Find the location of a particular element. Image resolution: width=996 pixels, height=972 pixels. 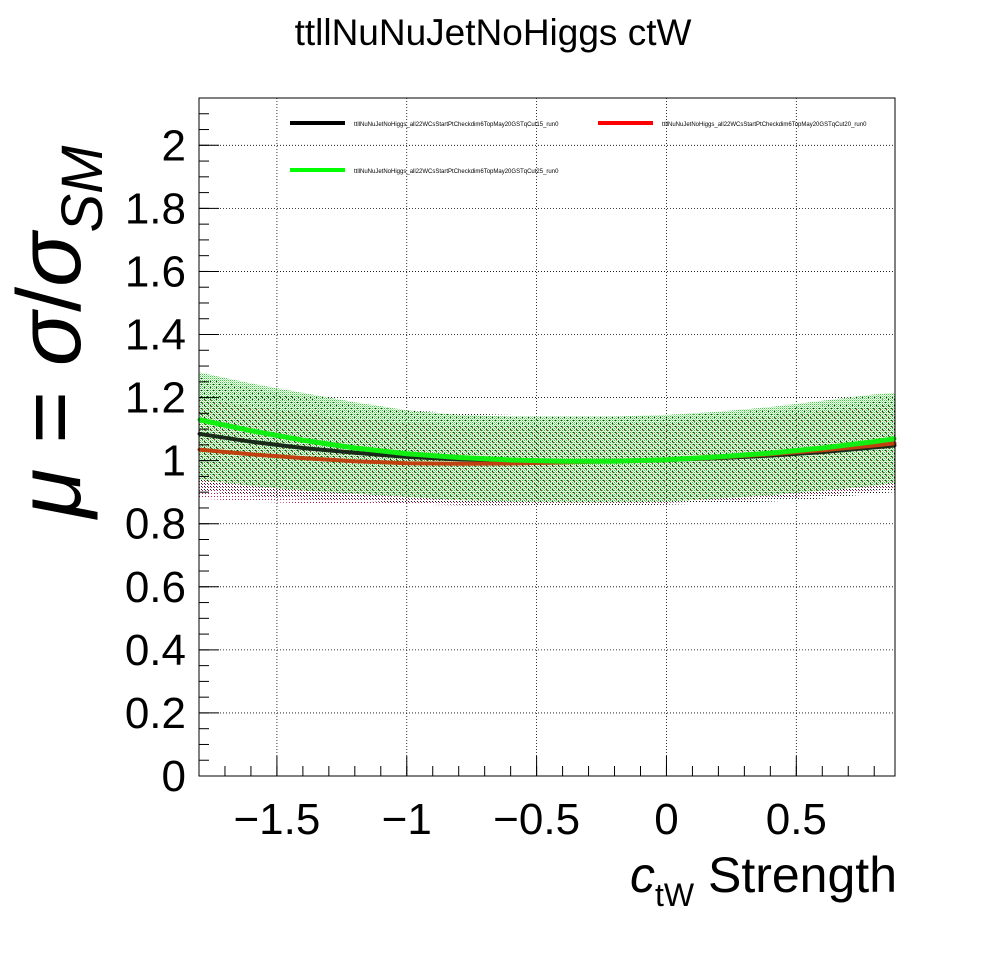

y-tick-label: 1.6 is located at coordinates (155, 271).